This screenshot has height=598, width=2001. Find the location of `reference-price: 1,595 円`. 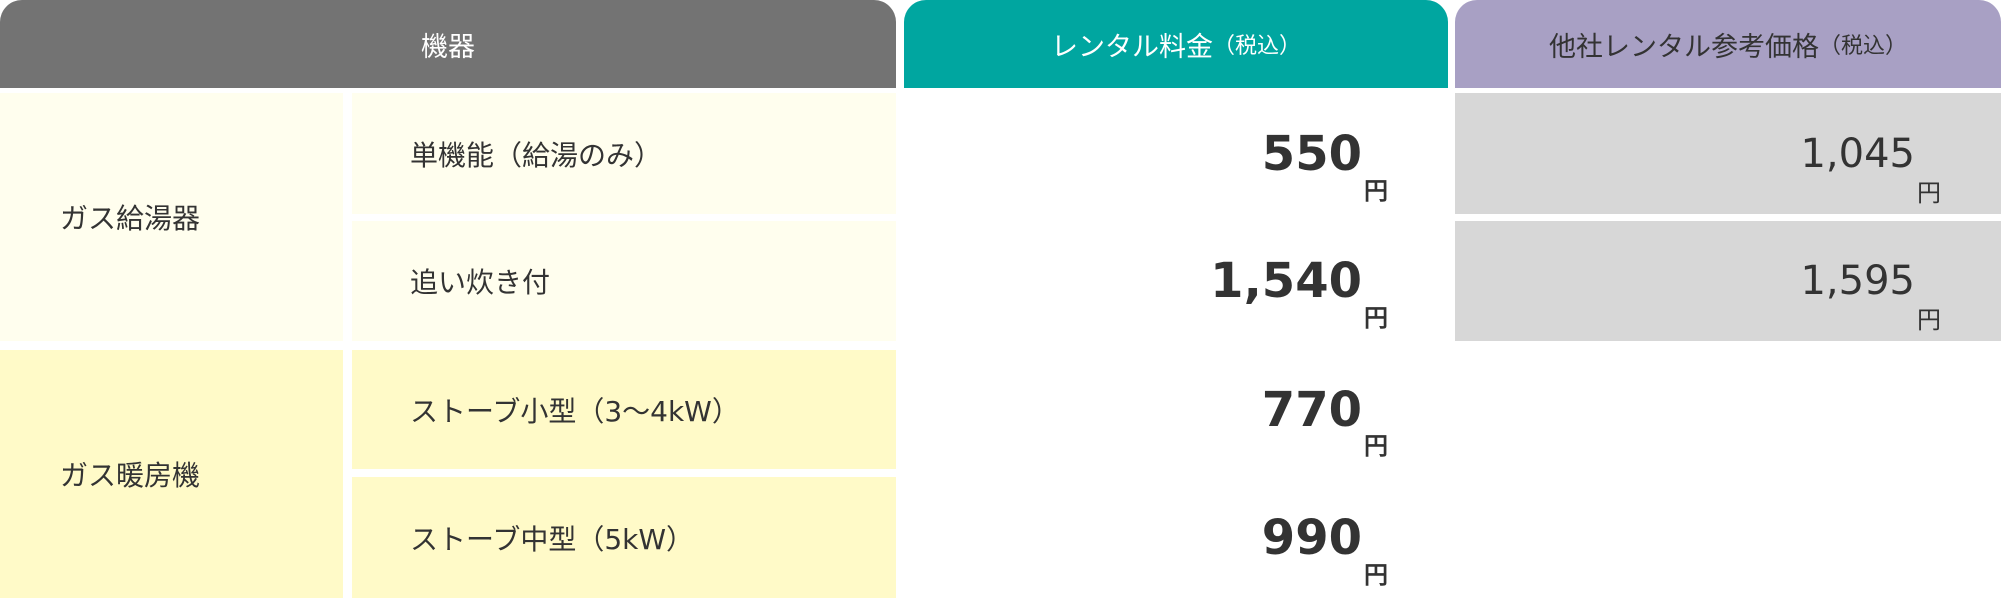

reference-price: 1,595 円 is located at coordinates (1728, 281).